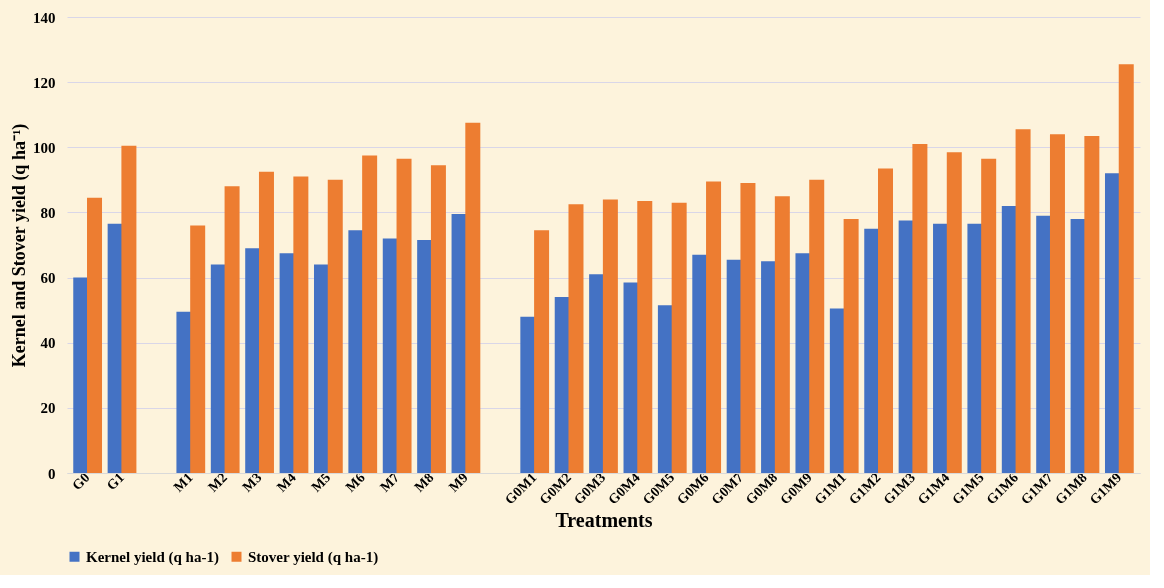 The height and width of the screenshot is (588, 1164). What do you see at coordinates (424, 482) in the screenshot?
I see `x-tick-label: M8` at bounding box center [424, 482].